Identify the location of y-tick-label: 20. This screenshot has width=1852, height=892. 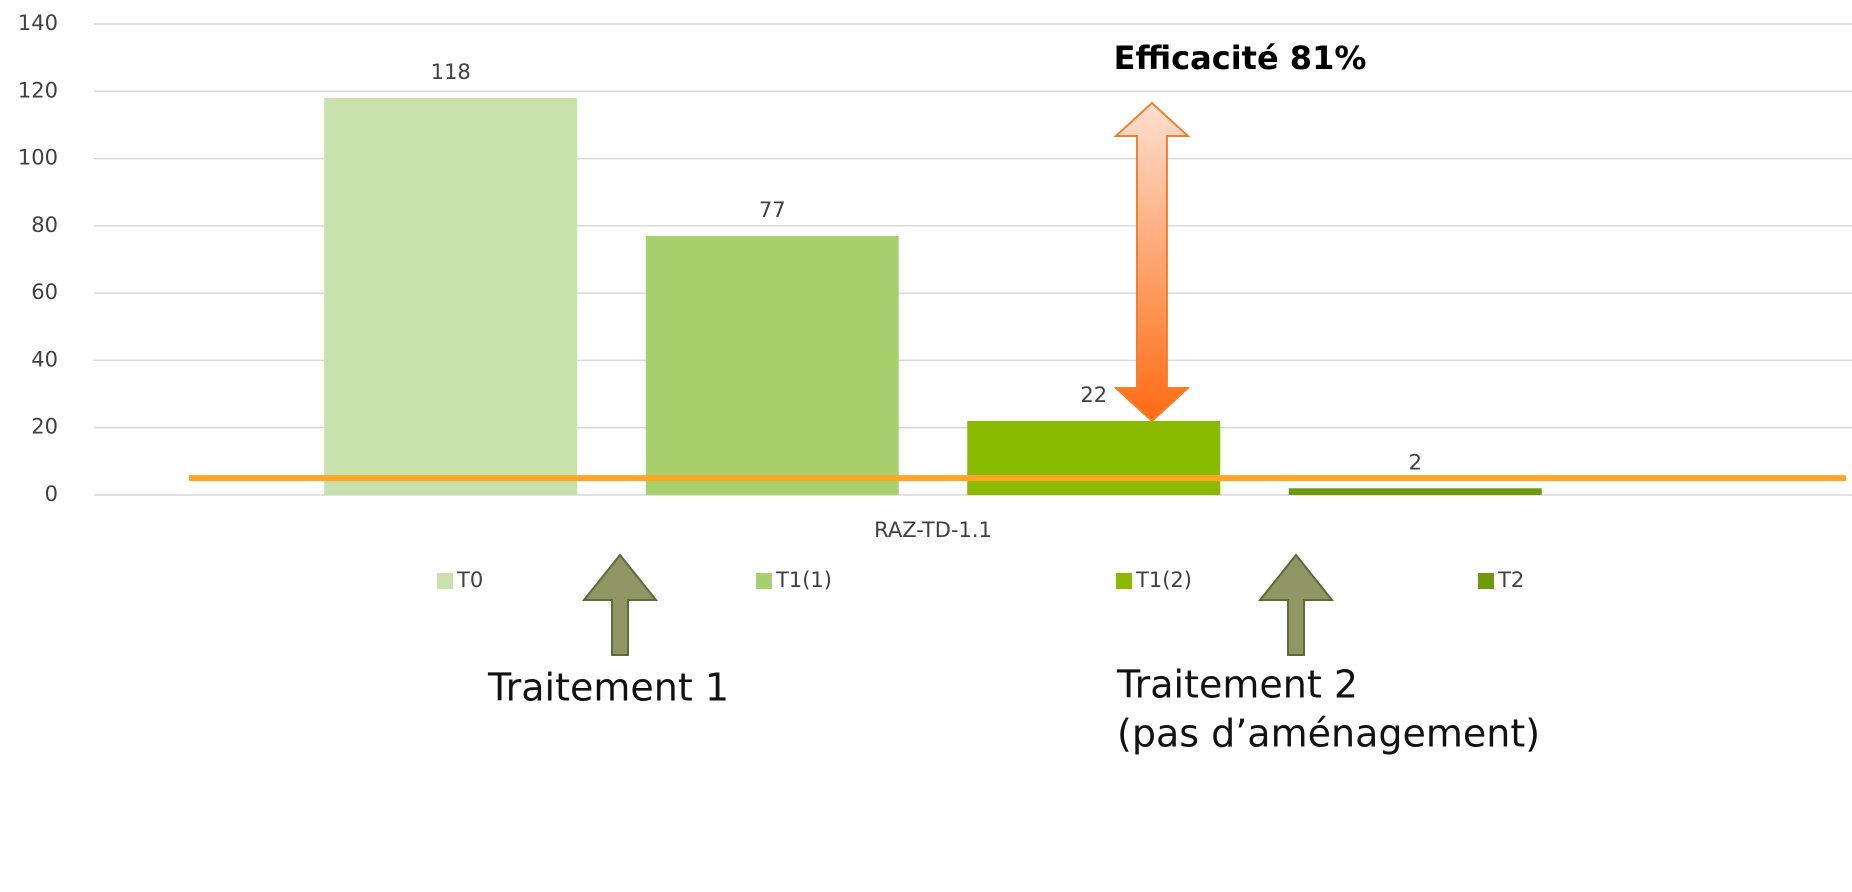
(44, 427).